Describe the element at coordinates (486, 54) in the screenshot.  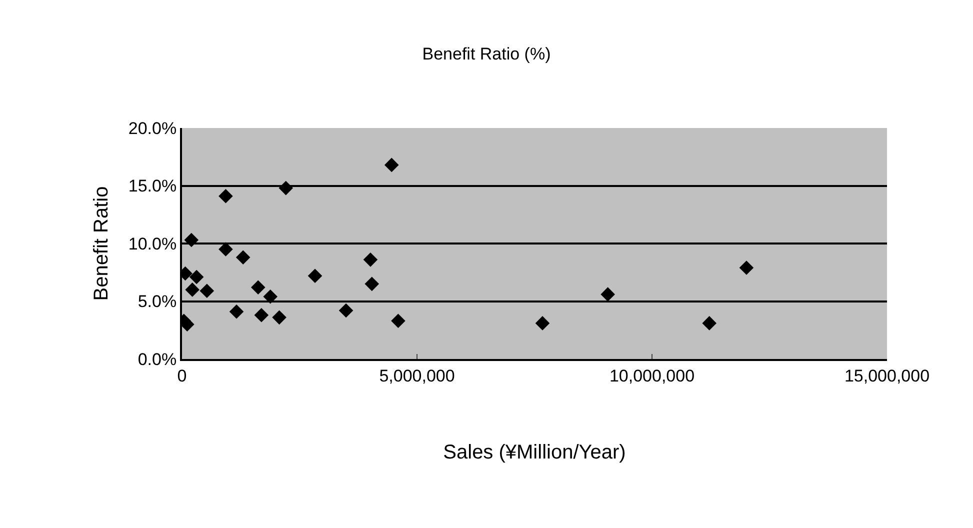
I see `chart-title: Benefit Ratio (%)` at that location.